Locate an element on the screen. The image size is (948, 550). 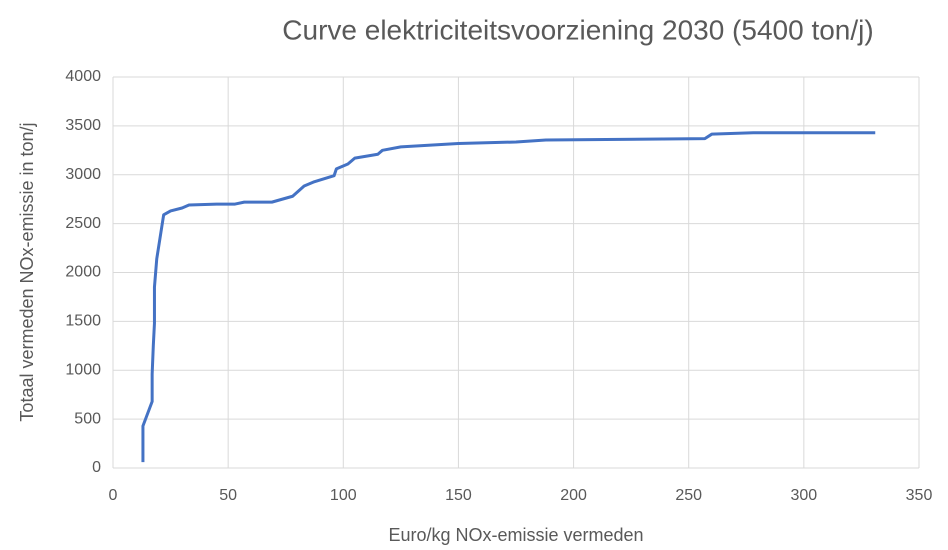
x-axis-label: Euro/kg NOx-emissie vermeden is located at coordinates (515, 535).